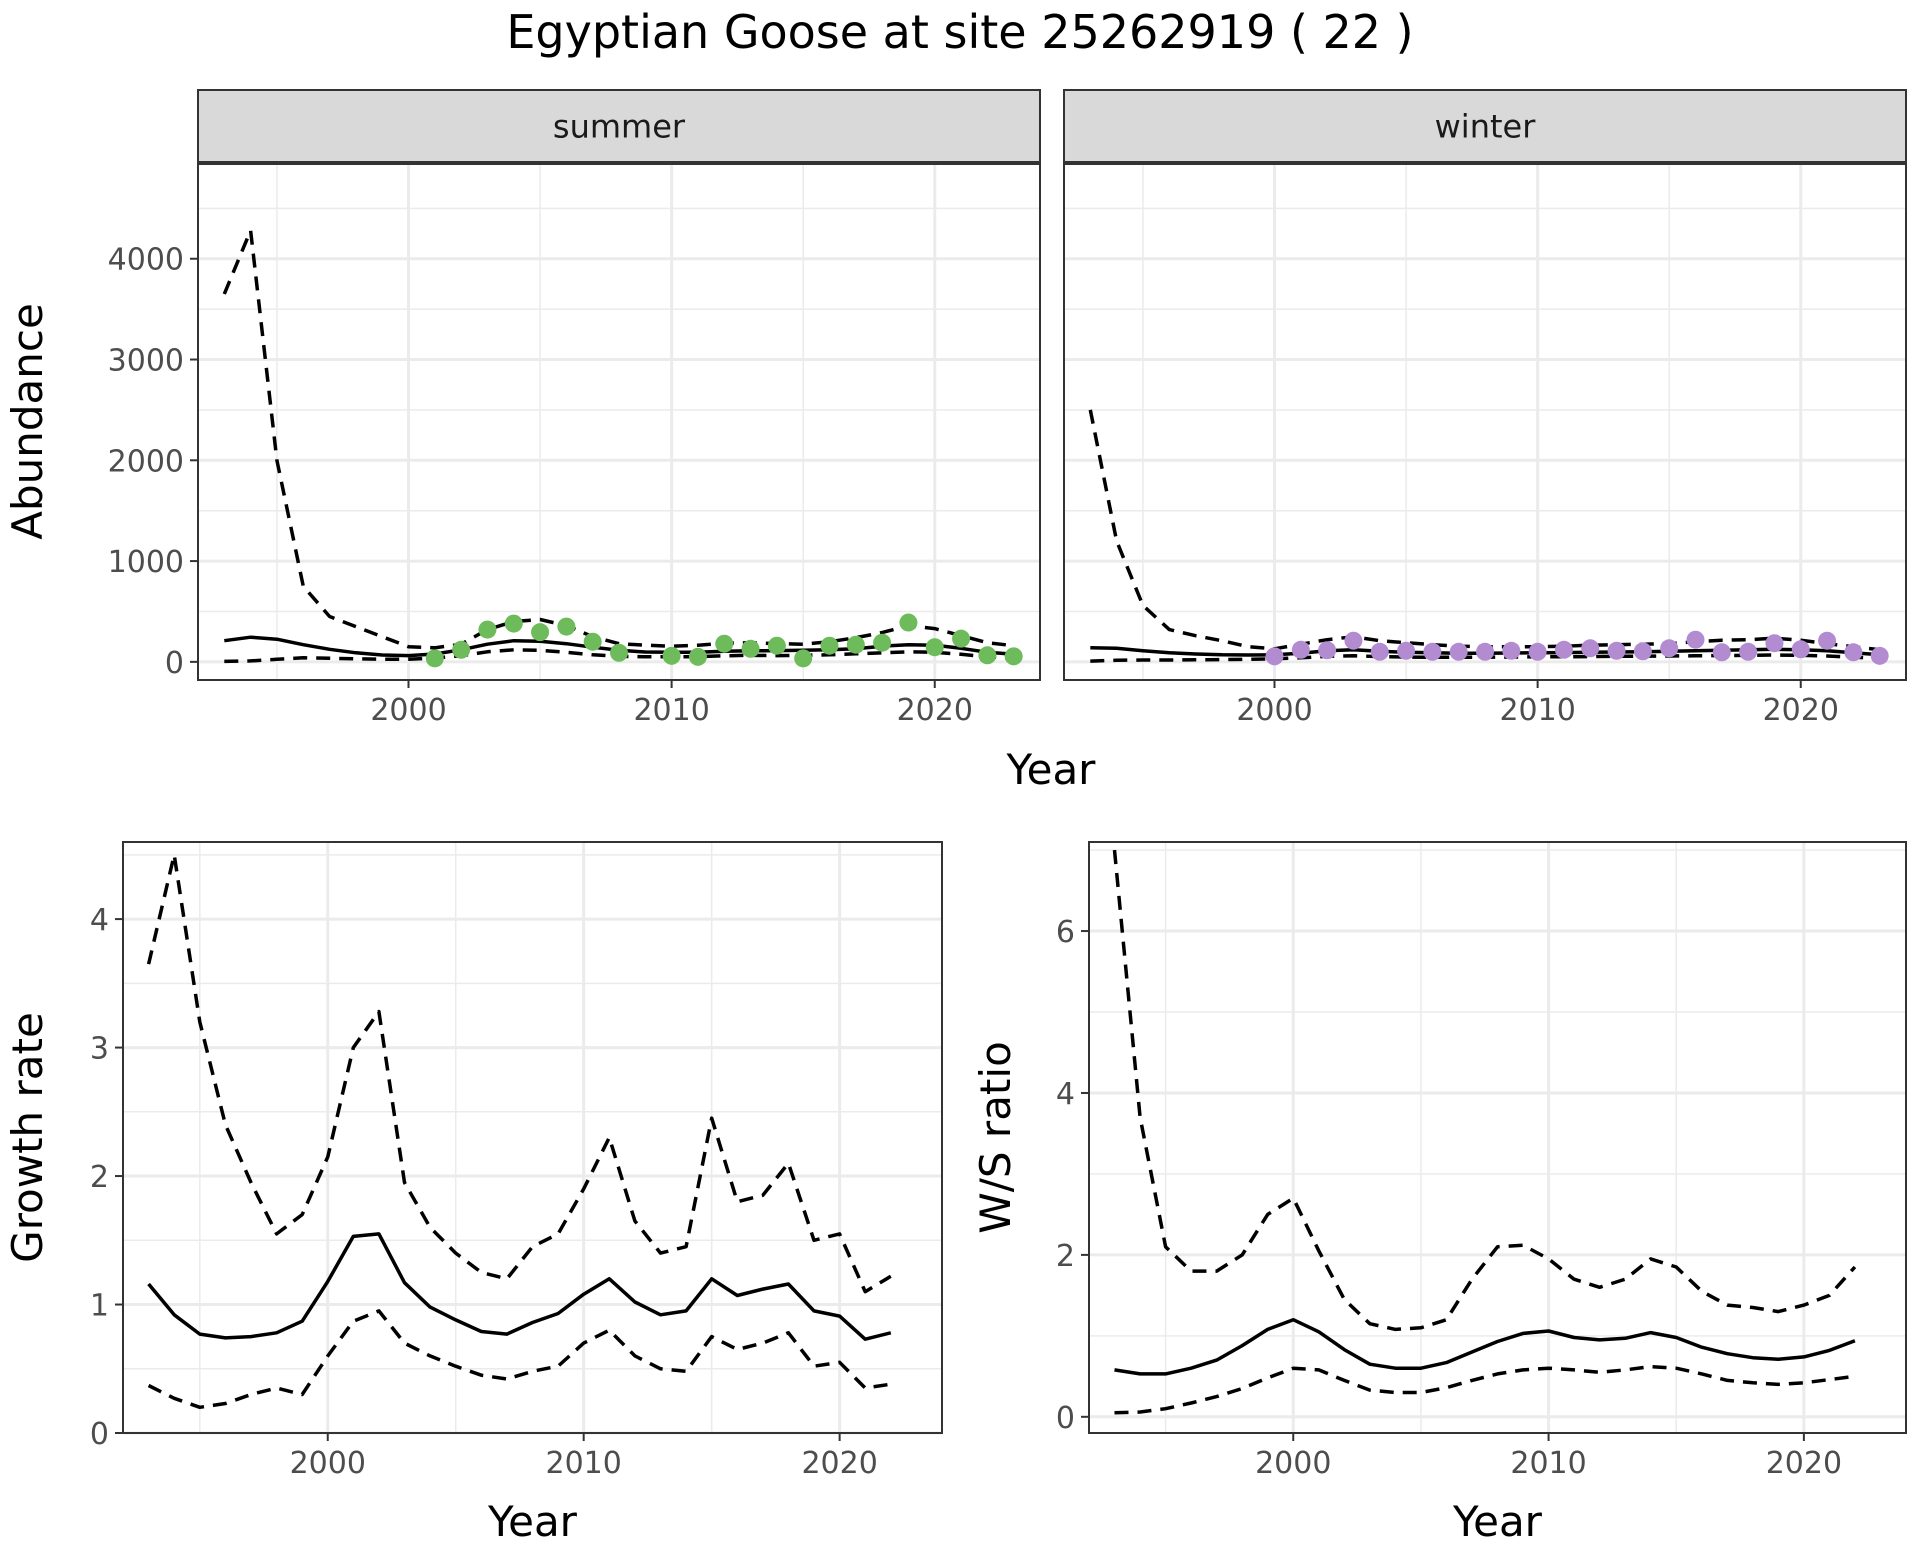 The height and width of the screenshot is (1560, 1920). What do you see at coordinates (146, 260) in the screenshot?
I see `y-tick-label: 4000` at bounding box center [146, 260].